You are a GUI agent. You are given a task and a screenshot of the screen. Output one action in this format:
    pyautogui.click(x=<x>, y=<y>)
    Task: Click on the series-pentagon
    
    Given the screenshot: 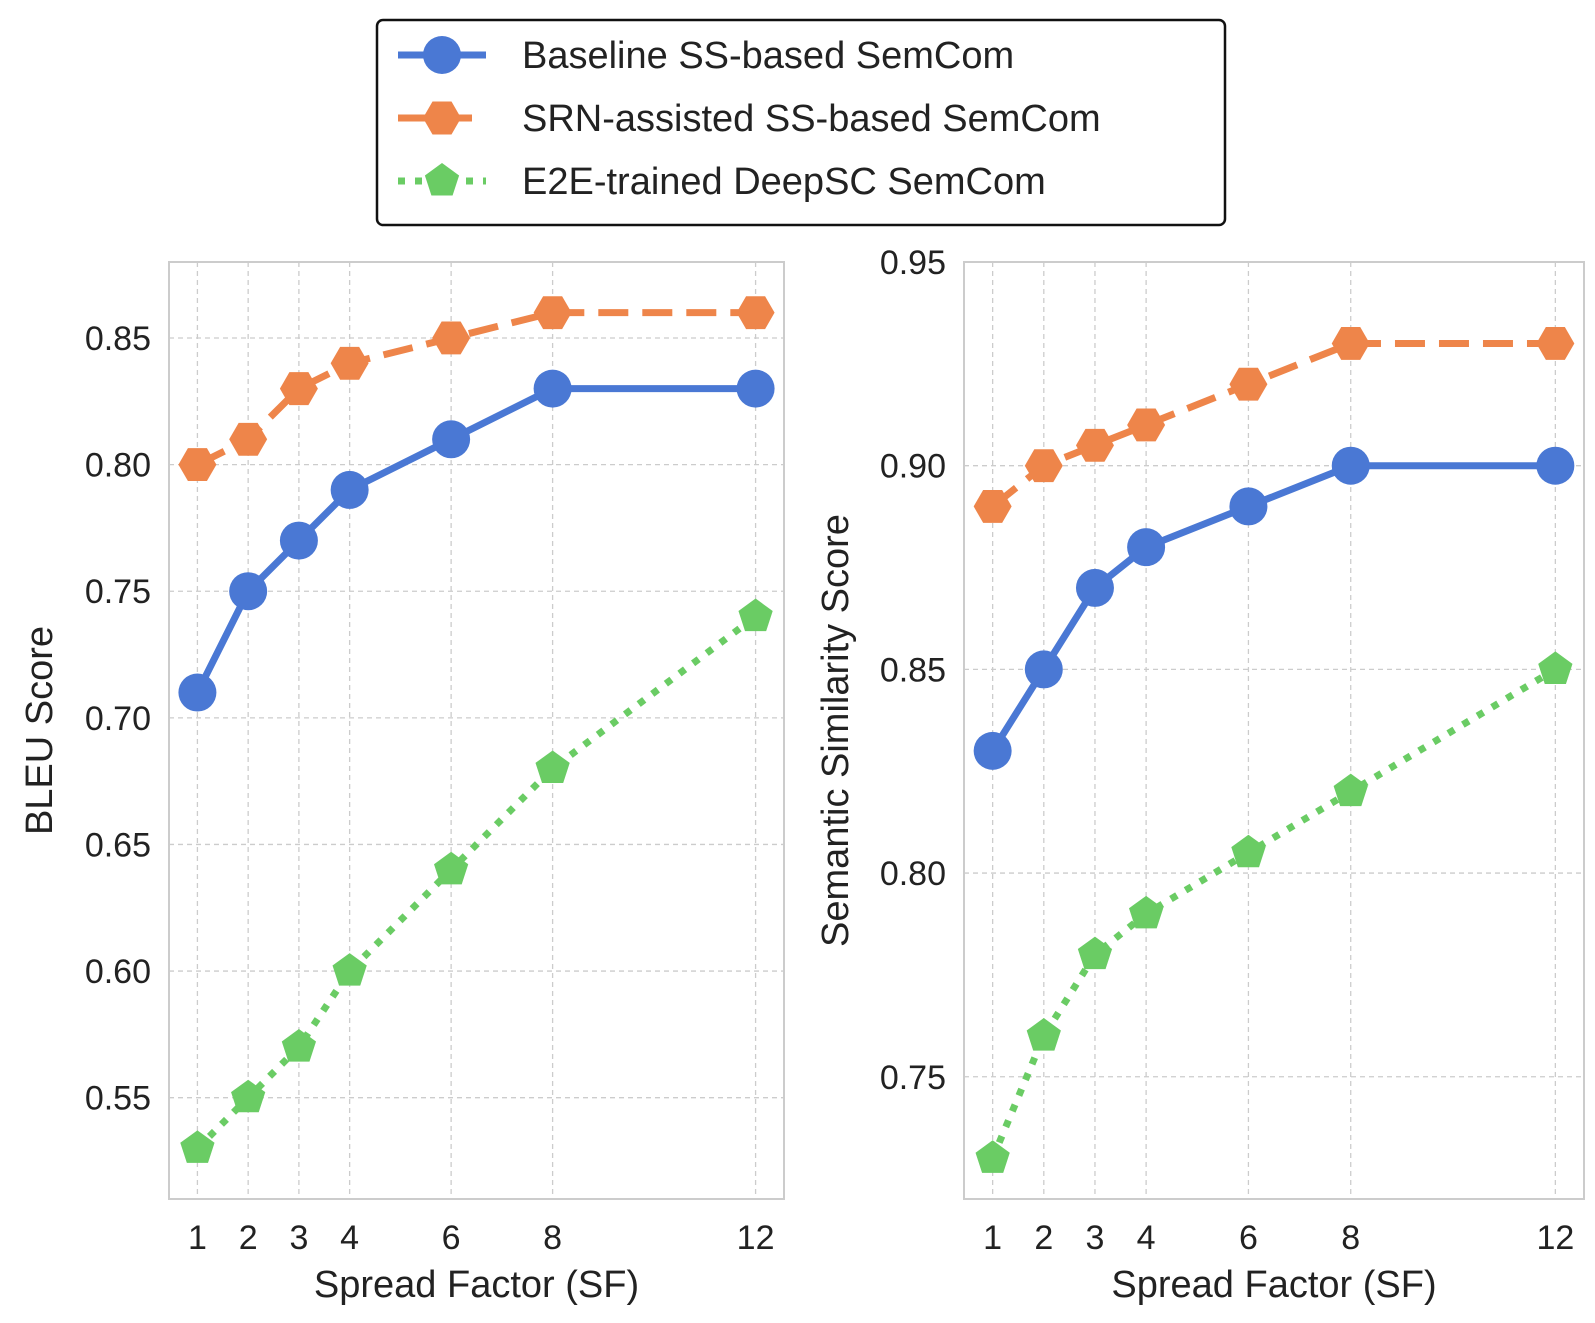 What is the action you would take?
    pyautogui.click(x=1274, y=912)
    